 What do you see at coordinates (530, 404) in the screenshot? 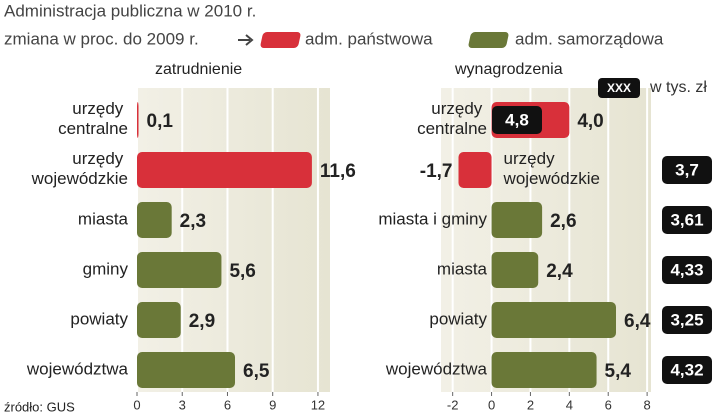
I see `x-tick-label: 2` at bounding box center [530, 404].